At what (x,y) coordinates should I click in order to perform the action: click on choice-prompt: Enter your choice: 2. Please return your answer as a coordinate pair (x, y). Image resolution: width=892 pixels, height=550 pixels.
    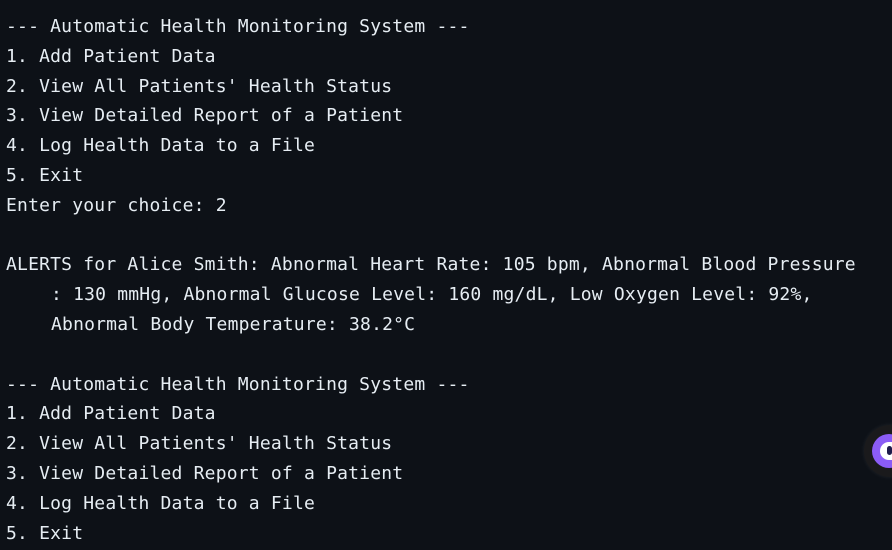
    Looking at the image, I should click on (116, 205).